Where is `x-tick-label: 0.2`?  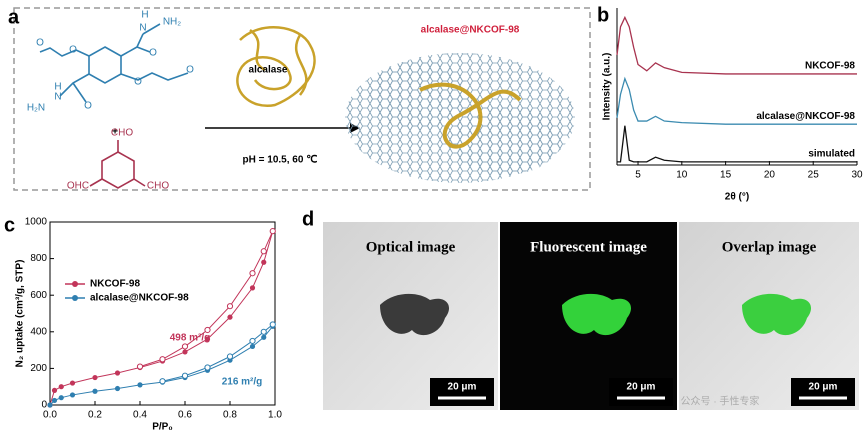 x-tick-label: 0.2 is located at coordinates (95, 415).